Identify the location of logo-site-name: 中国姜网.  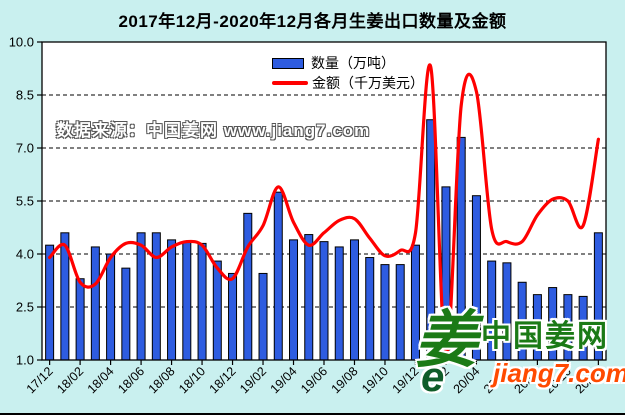
(545, 336).